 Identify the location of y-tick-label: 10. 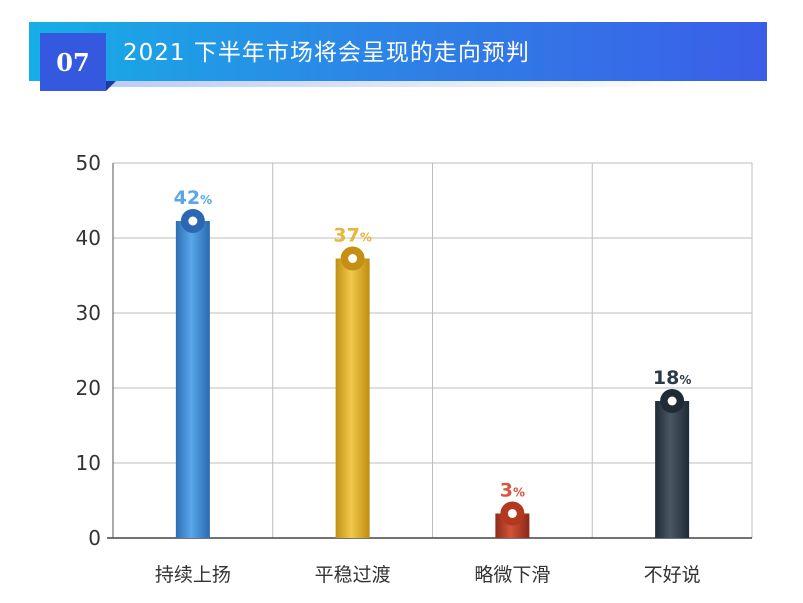
(88, 463).